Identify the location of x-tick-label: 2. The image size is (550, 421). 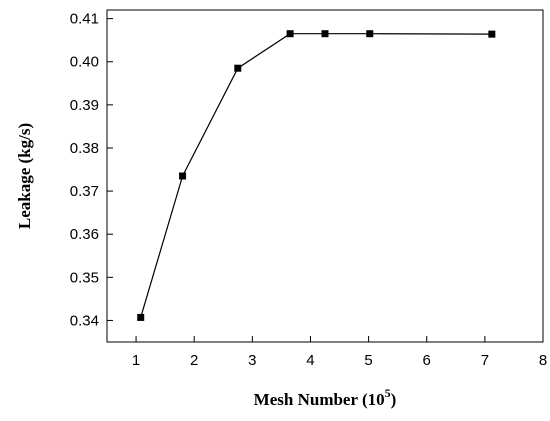
(194, 360).